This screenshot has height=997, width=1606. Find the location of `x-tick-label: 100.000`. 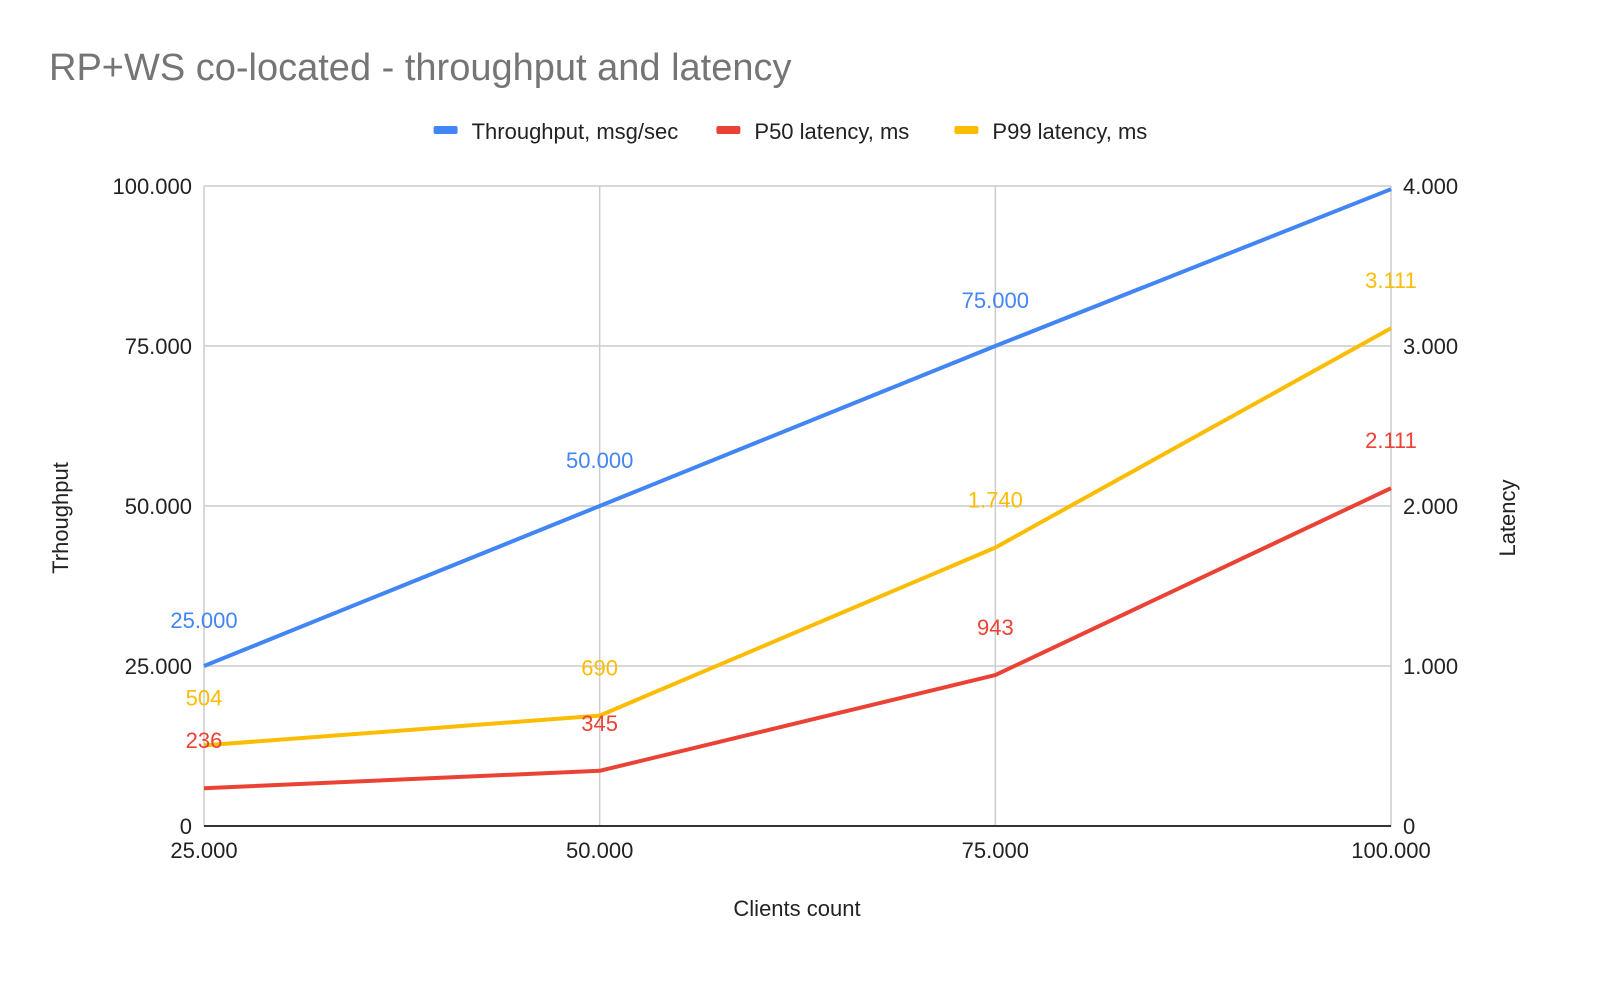

x-tick-label: 100.000 is located at coordinates (1391, 850).